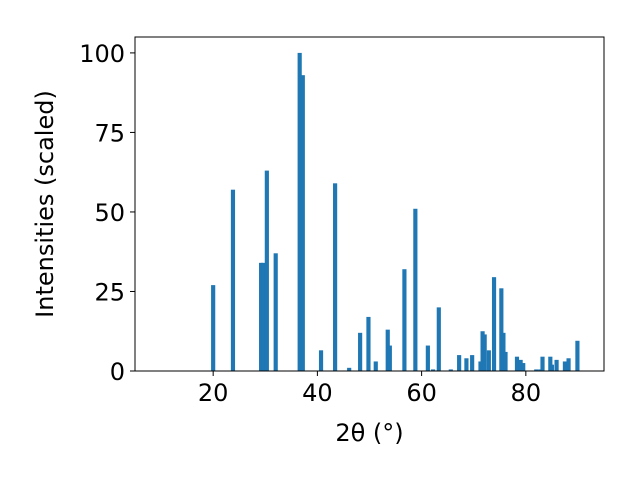 The height and width of the screenshot is (480, 640). What do you see at coordinates (526, 393) in the screenshot?
I see `x-tick-label: 80` at bounding box center [526, 393].